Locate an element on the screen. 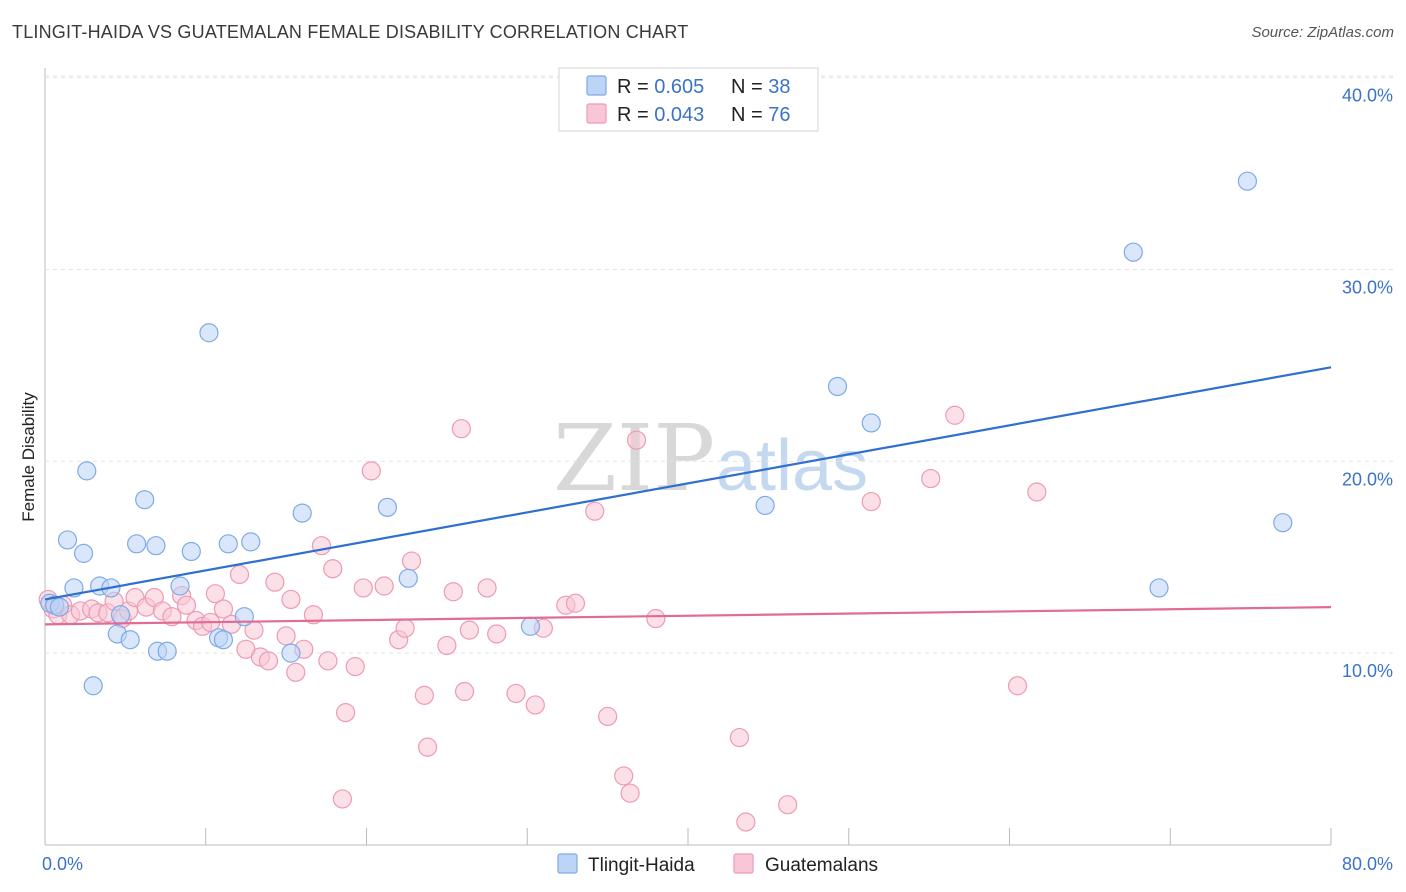 This screenshot has height=892, width=1406. y-tick-label: 20.0% is located at coordinates (1367, 479).